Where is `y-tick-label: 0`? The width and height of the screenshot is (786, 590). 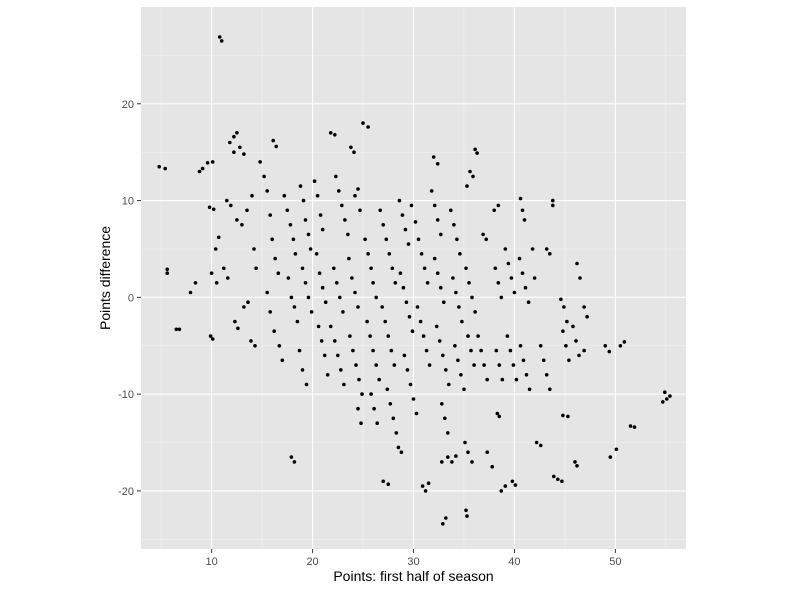
y-tick-label: 0 is located at coordinates (131, 298).